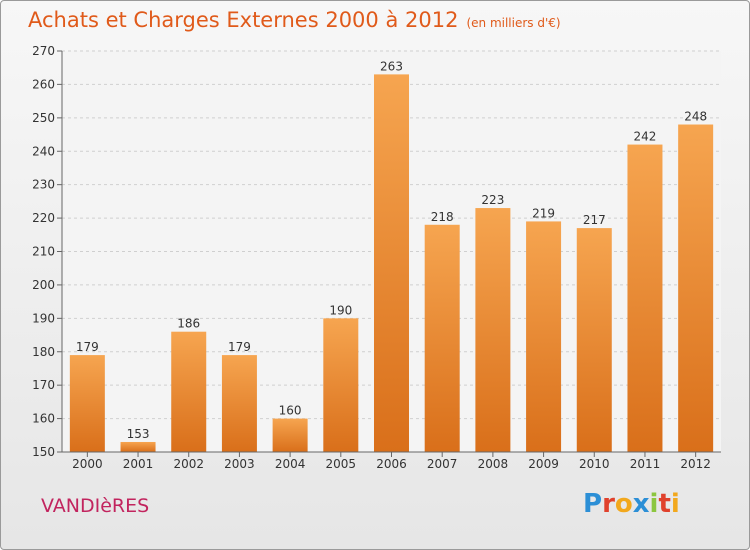 The image size is (750, 550). What do you see at coordinates (43, 318) in the screenshot?
I see `y-tick-label: 190` at bounding box center [43, 318].